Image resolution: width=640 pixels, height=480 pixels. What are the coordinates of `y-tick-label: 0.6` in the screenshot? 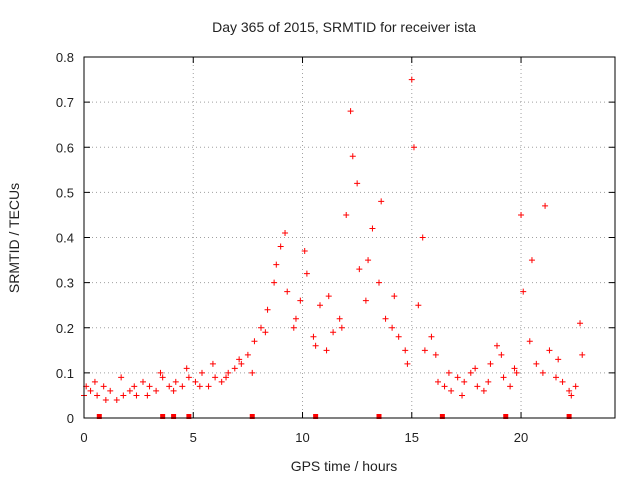 It's located at (65, 147).